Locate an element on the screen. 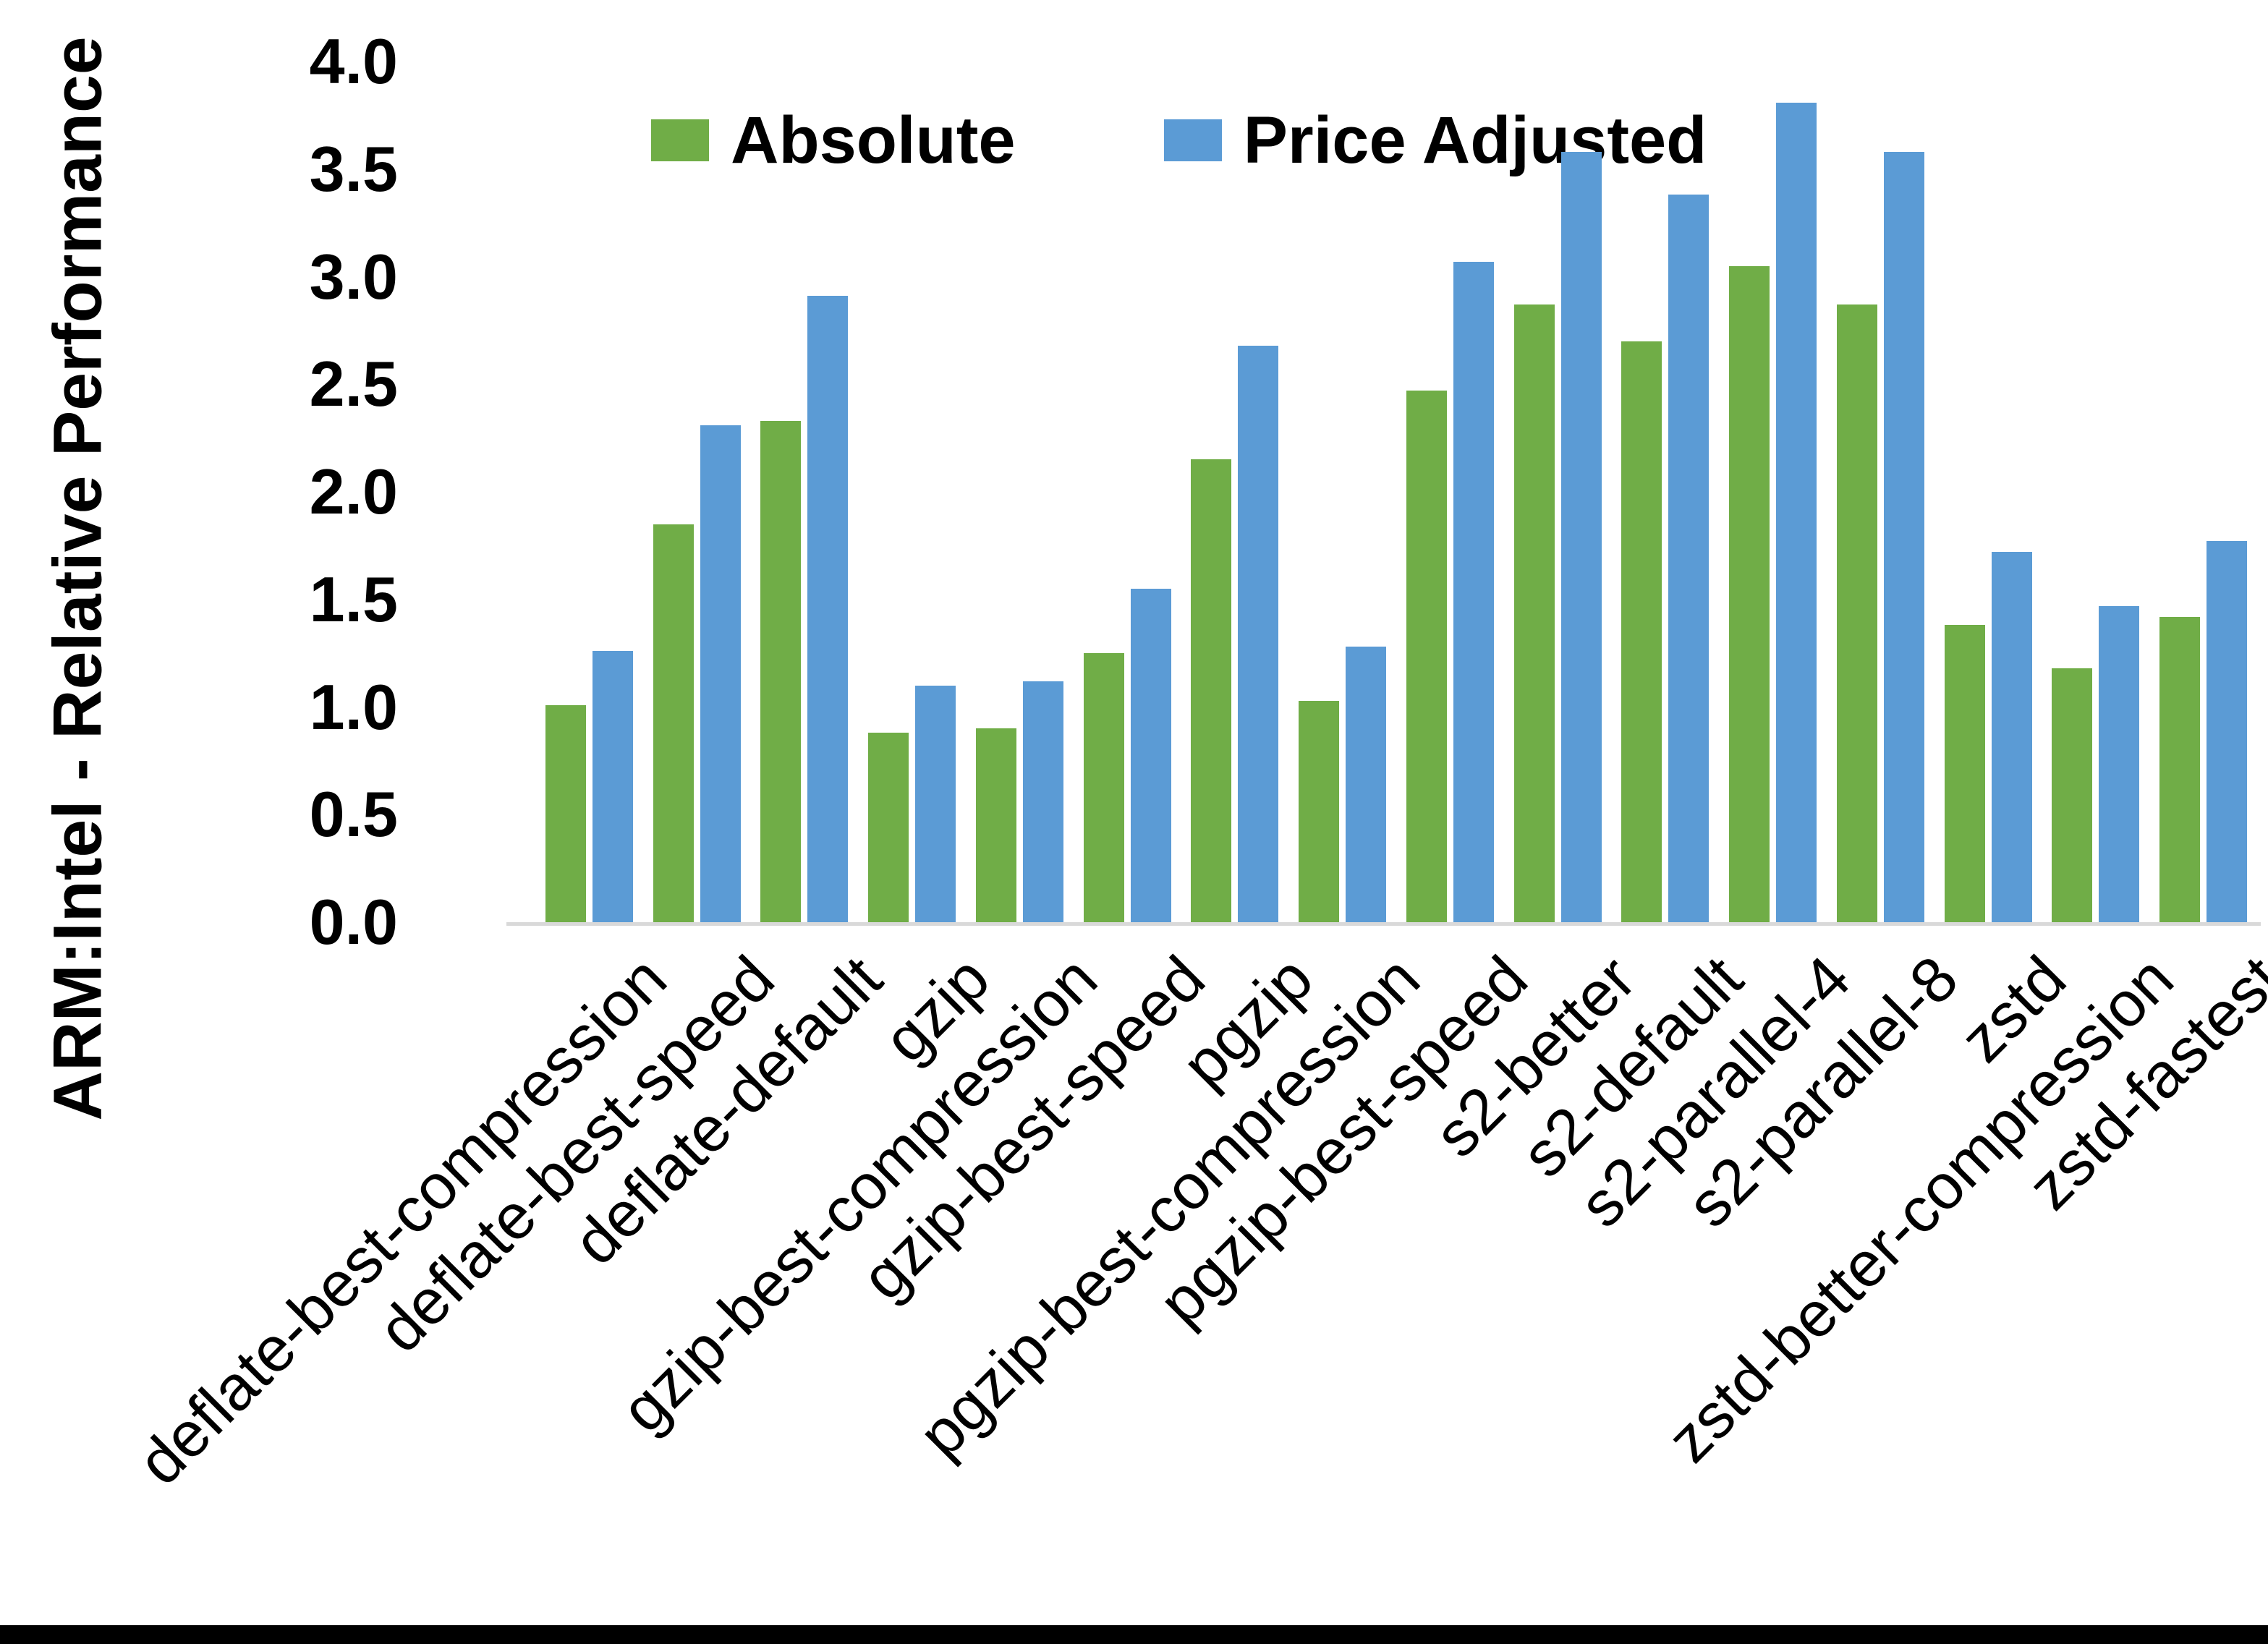 The image size is (2268, 1644). bar-price-adjusted-zstd-better-compression is located at coordinates (2119, 764).